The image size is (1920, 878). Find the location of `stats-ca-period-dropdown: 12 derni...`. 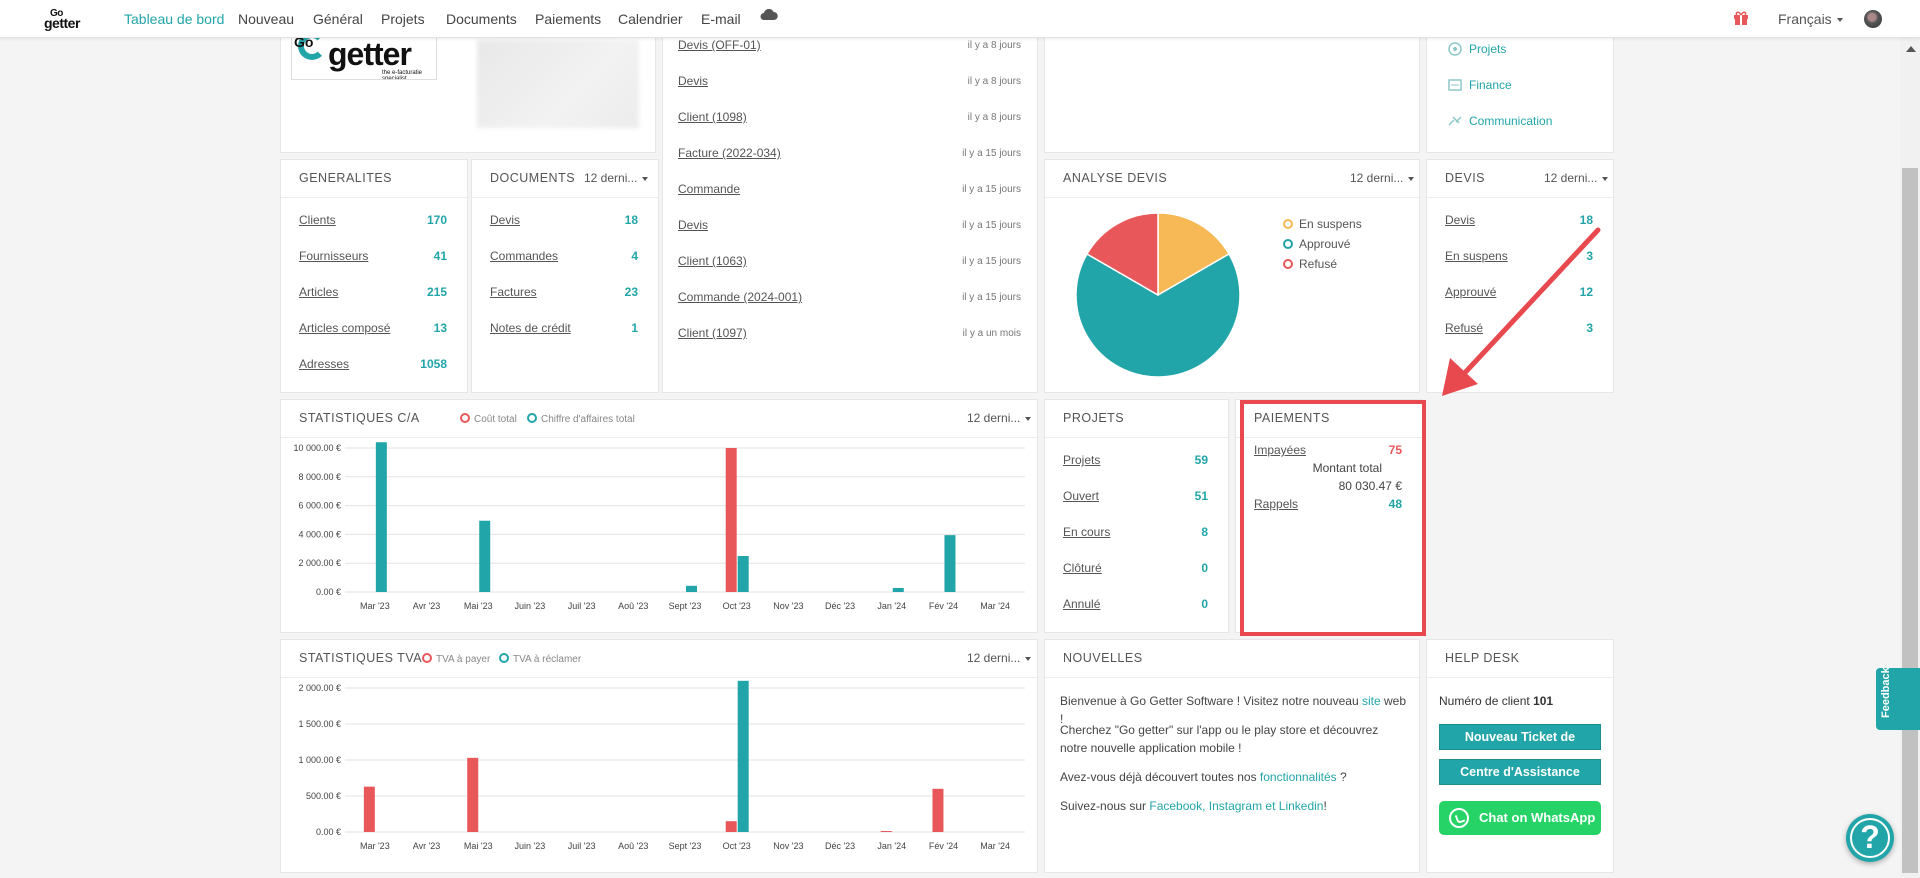

stats-ca-period-dropdown: 12 derni... is located at coordinates (999, 418).